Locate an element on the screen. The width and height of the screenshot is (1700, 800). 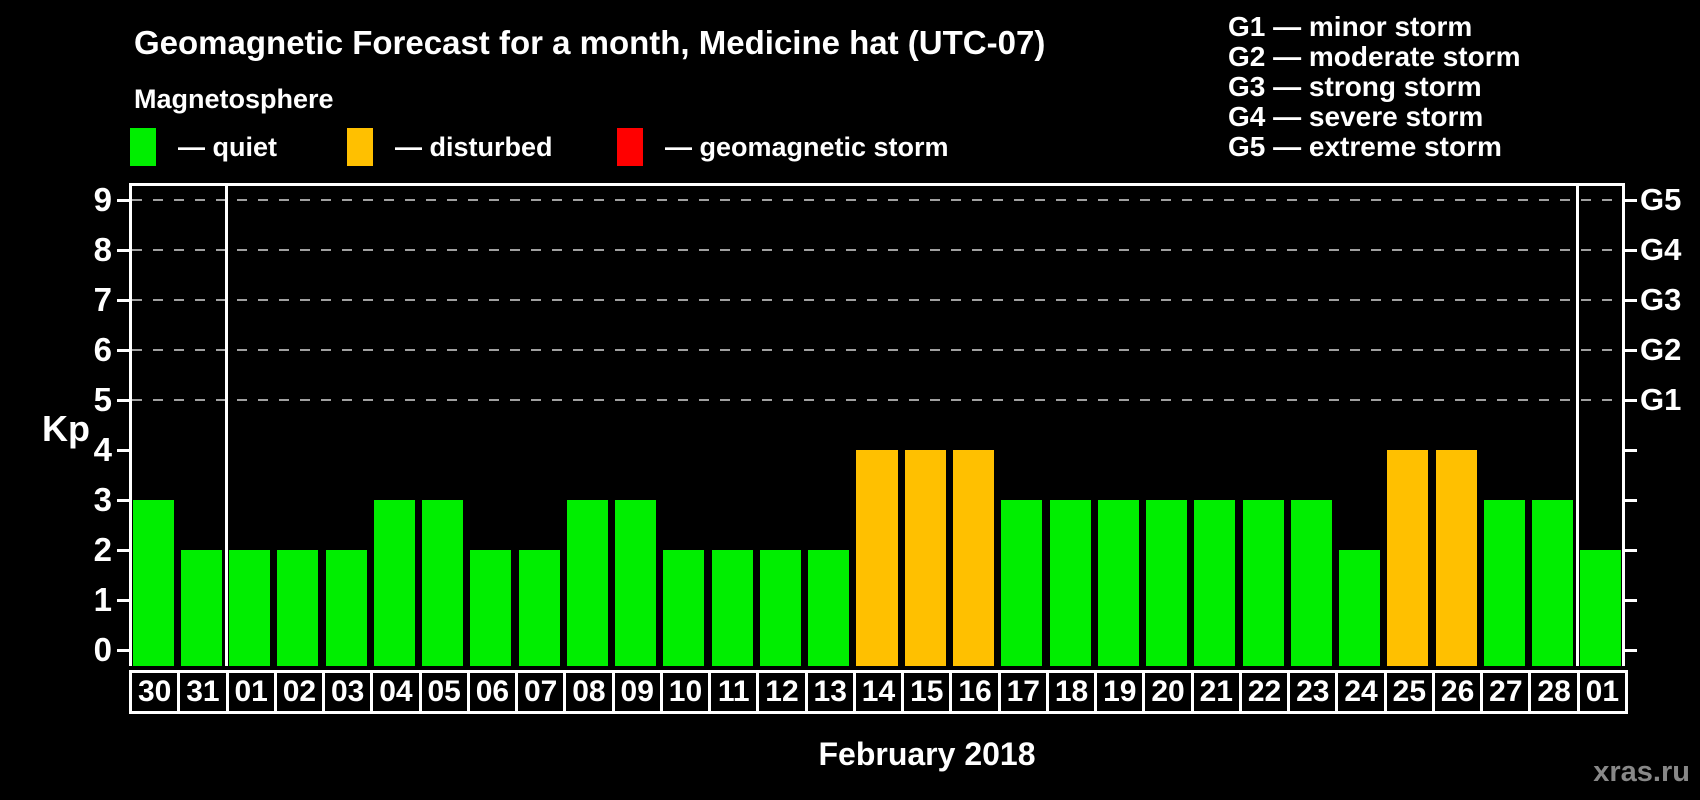
chart-subtitle: Magnetosphere is located at coordinates (234, 99).